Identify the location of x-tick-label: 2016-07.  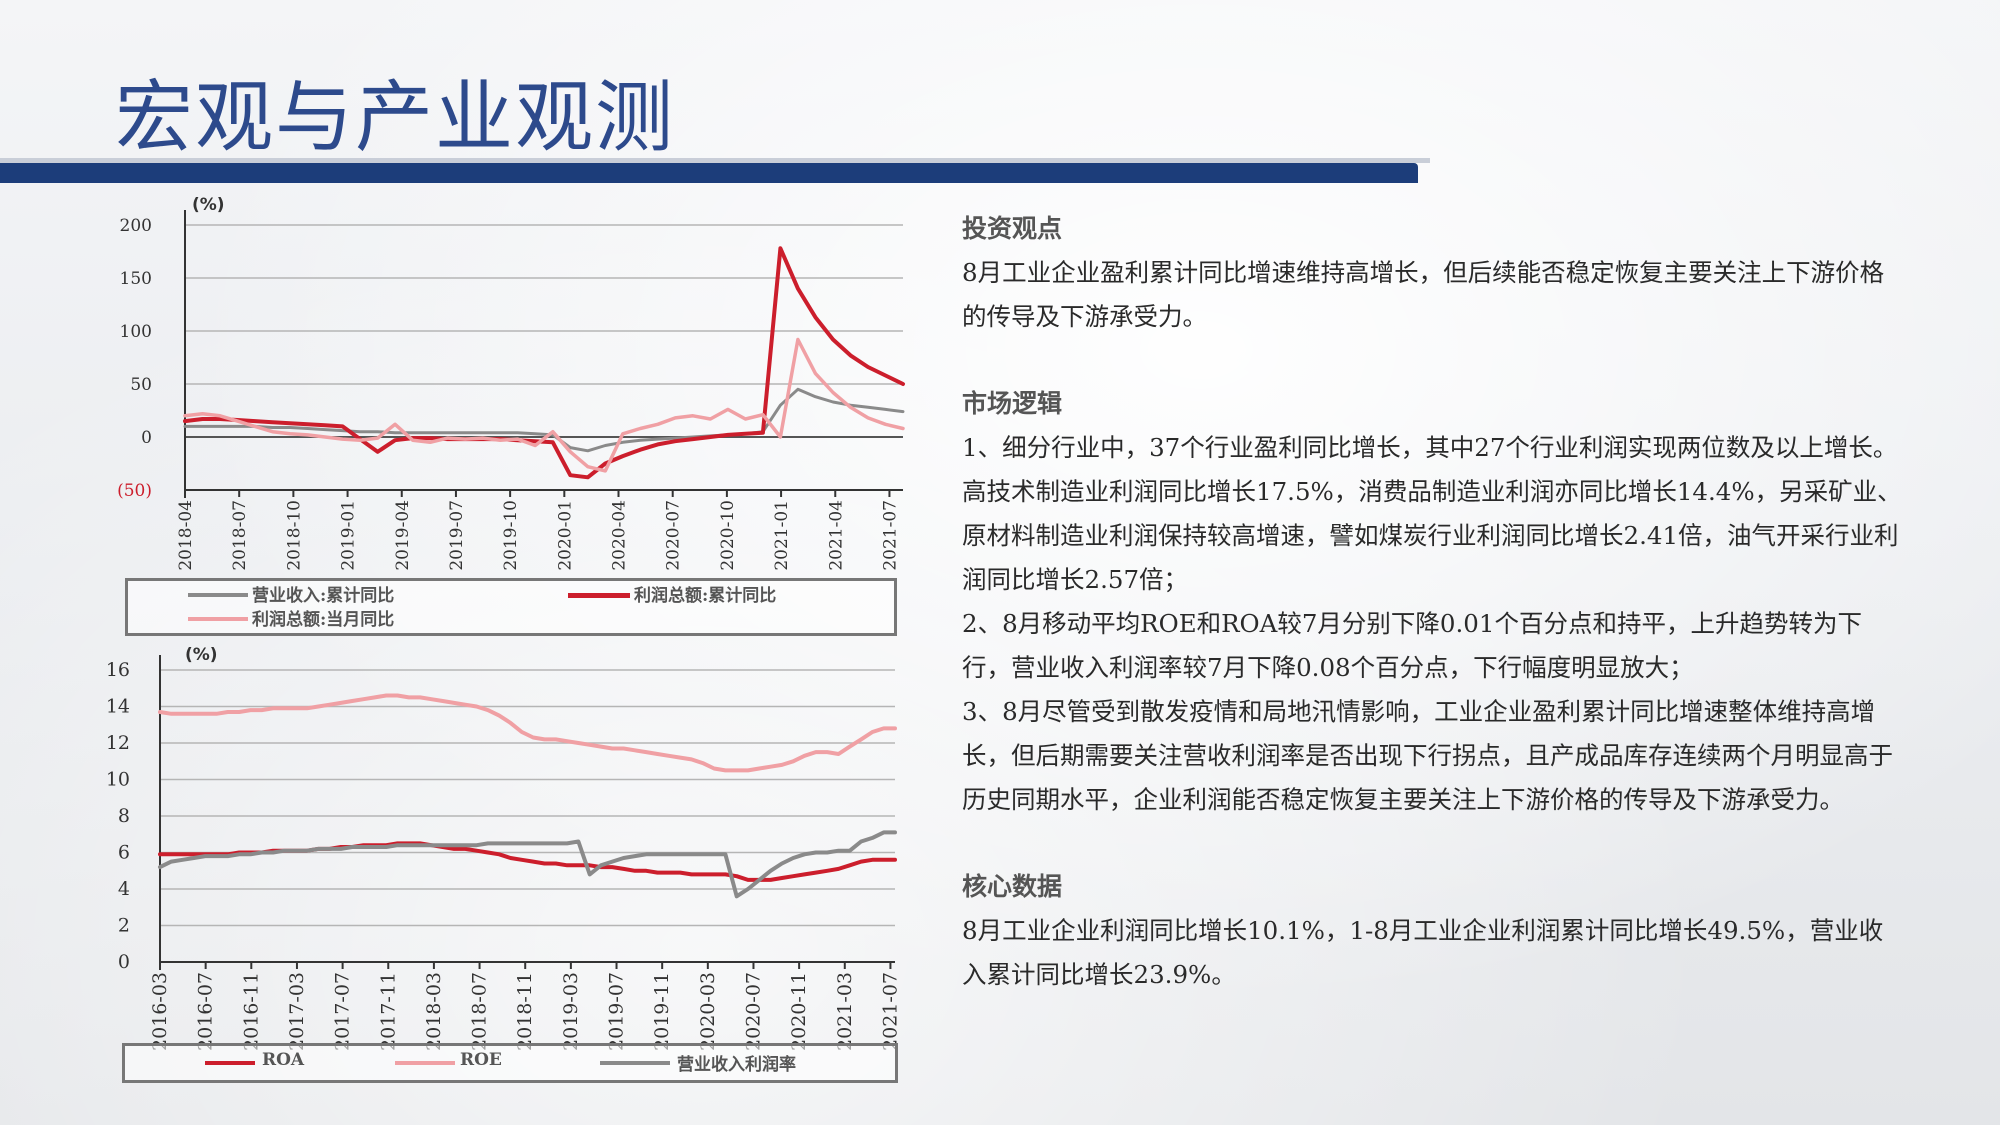
(206, 1011).